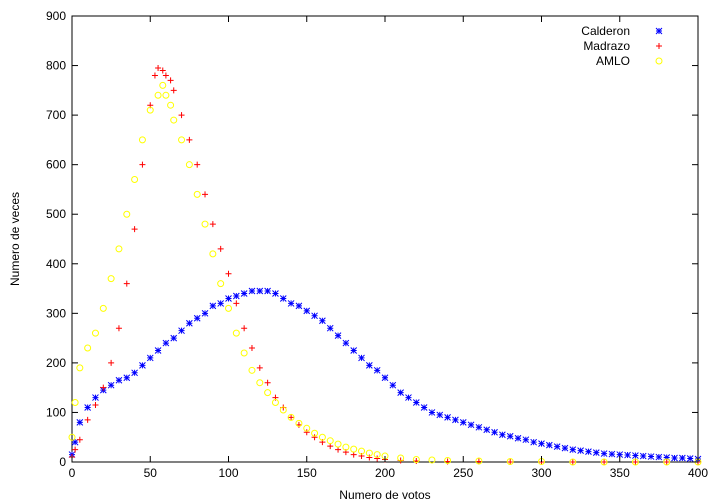 The width and height of the screenshot is (720, 504). Describe the element at coordinates (56, 363) in the screenshot. I see `y-tick-label: 200` at that location.